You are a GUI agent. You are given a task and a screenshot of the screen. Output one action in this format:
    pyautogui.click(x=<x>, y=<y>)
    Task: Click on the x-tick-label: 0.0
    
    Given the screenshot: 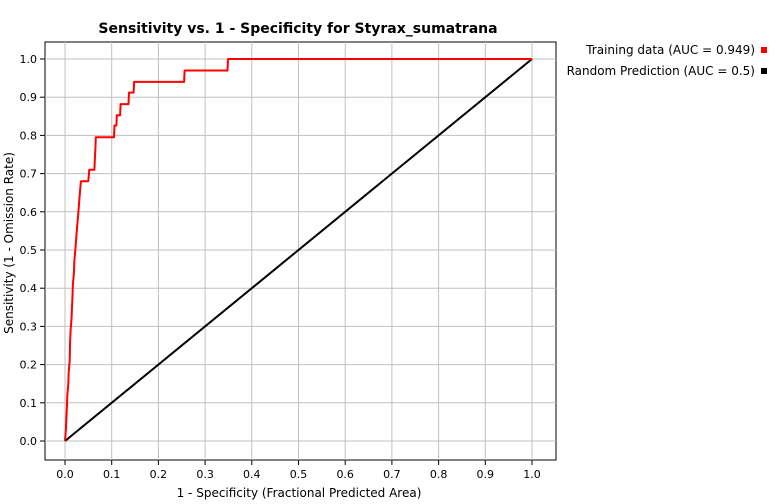 What is the action you would take?
    pyautogui.click(x=65, y=474)
    